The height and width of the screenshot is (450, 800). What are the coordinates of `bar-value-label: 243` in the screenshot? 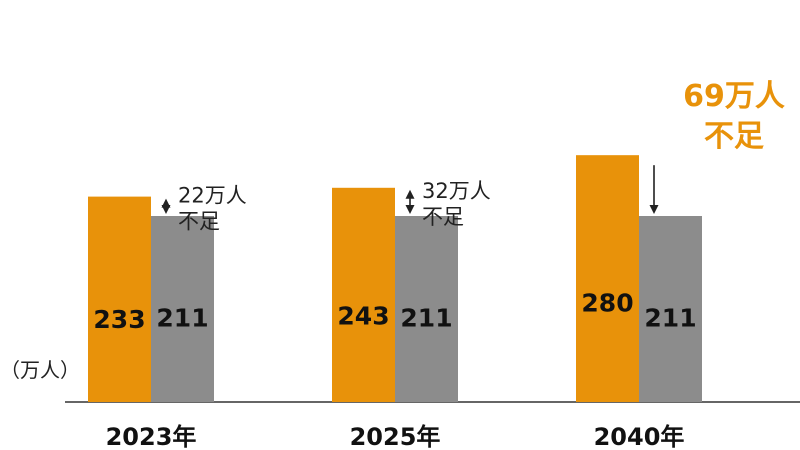 It's located at (363, 315).